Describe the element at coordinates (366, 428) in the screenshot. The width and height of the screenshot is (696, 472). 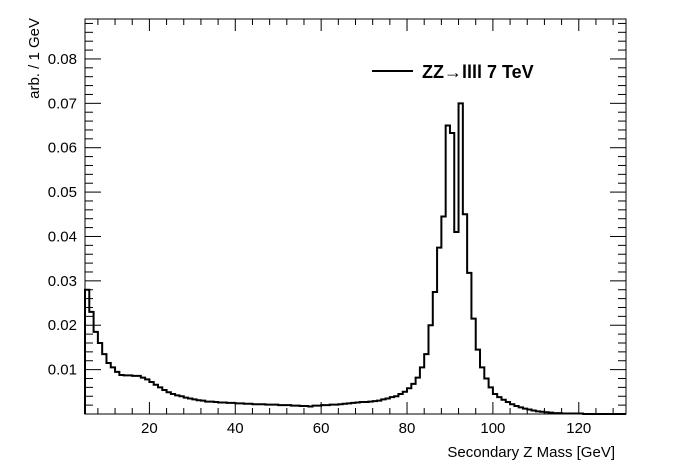
I see `x-tick-labels: 20 40 60 80 100 120` at that location.